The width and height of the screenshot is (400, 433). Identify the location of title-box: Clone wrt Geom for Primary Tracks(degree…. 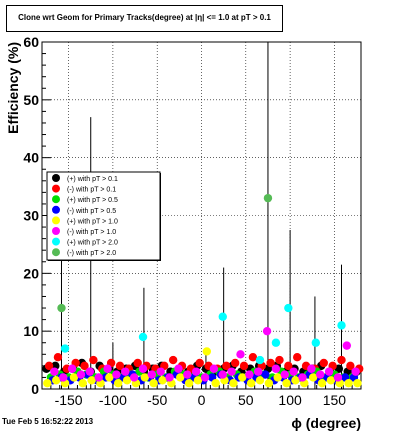
(144, 18).